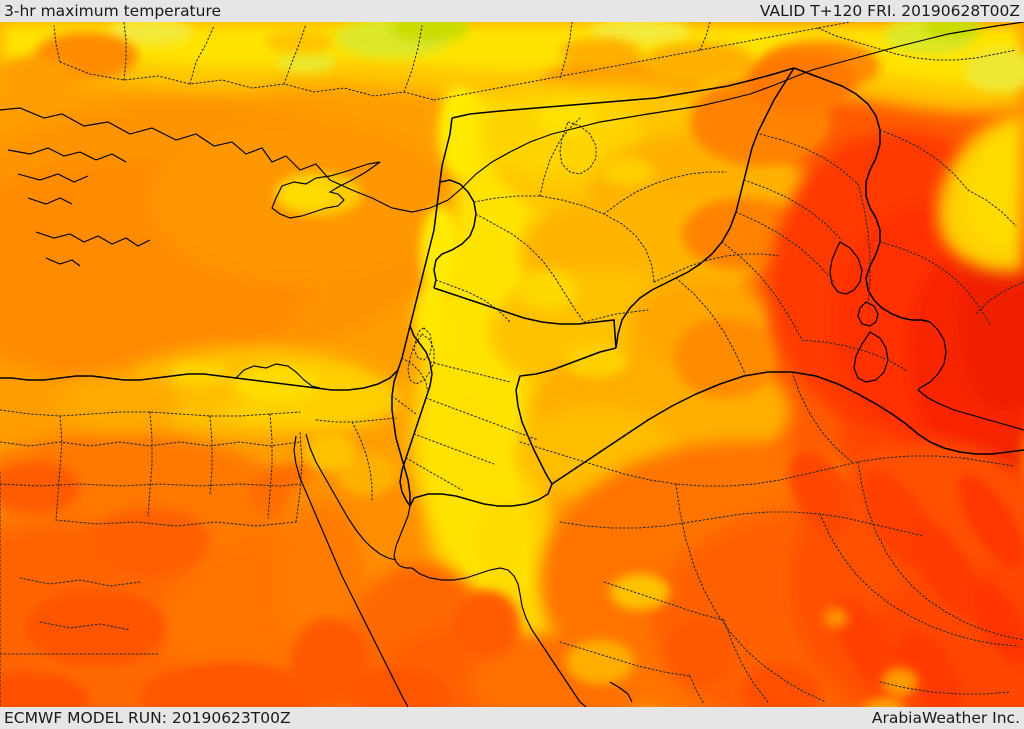 The image size is (1024, 729). I want to click on saudi-red-sea-coast, so click(499, 637).